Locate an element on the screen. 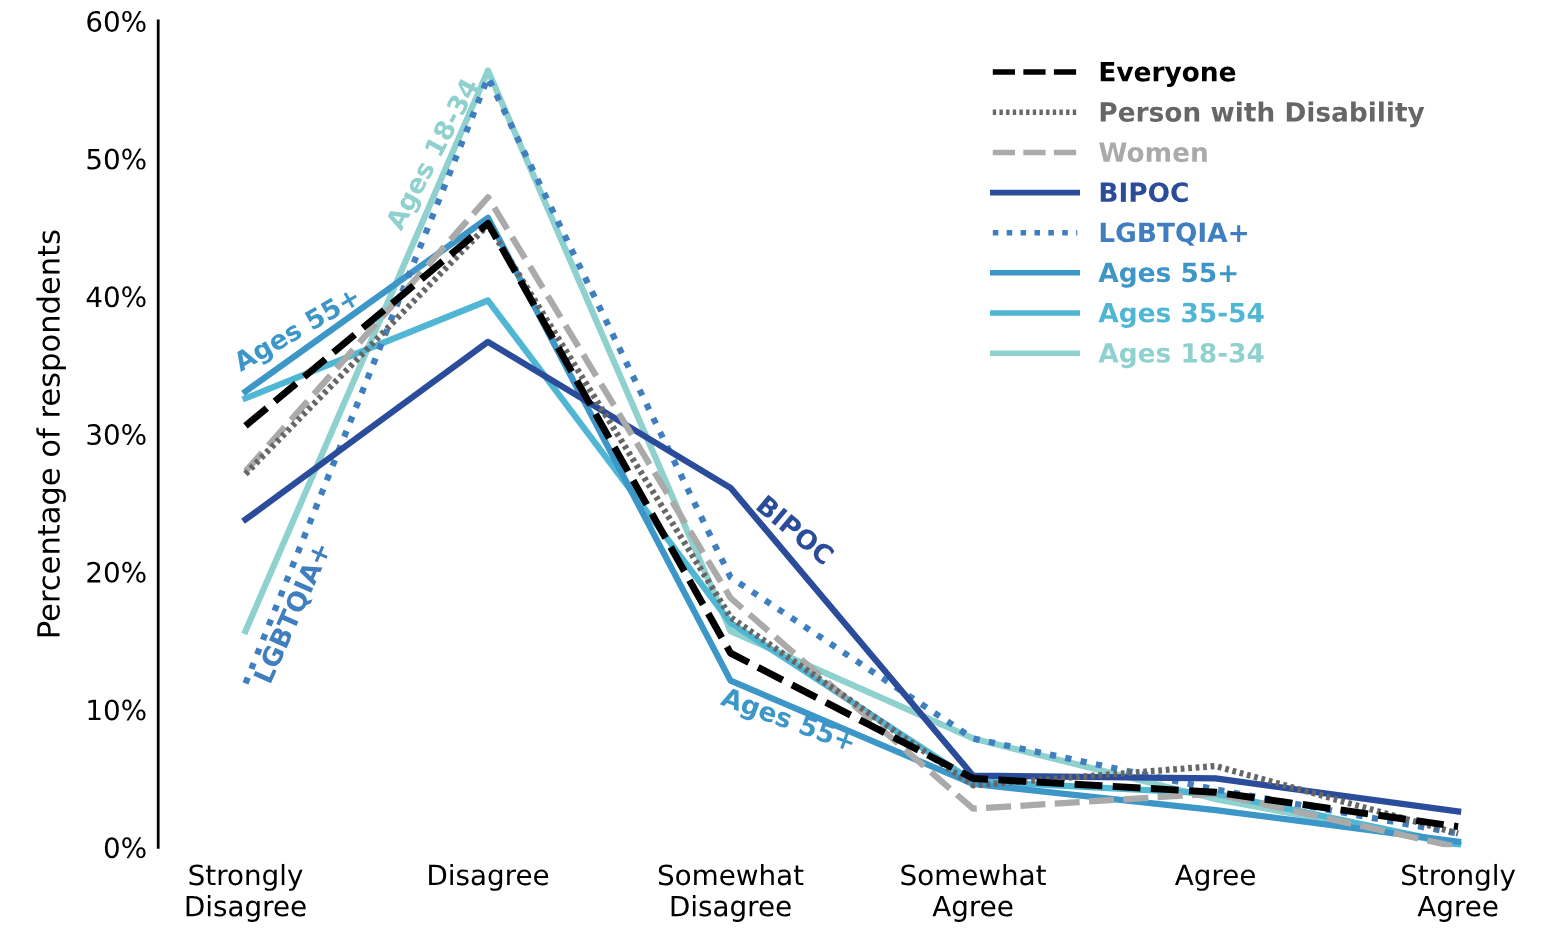 The width and height of the screenshot is (1551, 952). x-tick-label: Strongly Agree is located at coordinates (1459, 892).